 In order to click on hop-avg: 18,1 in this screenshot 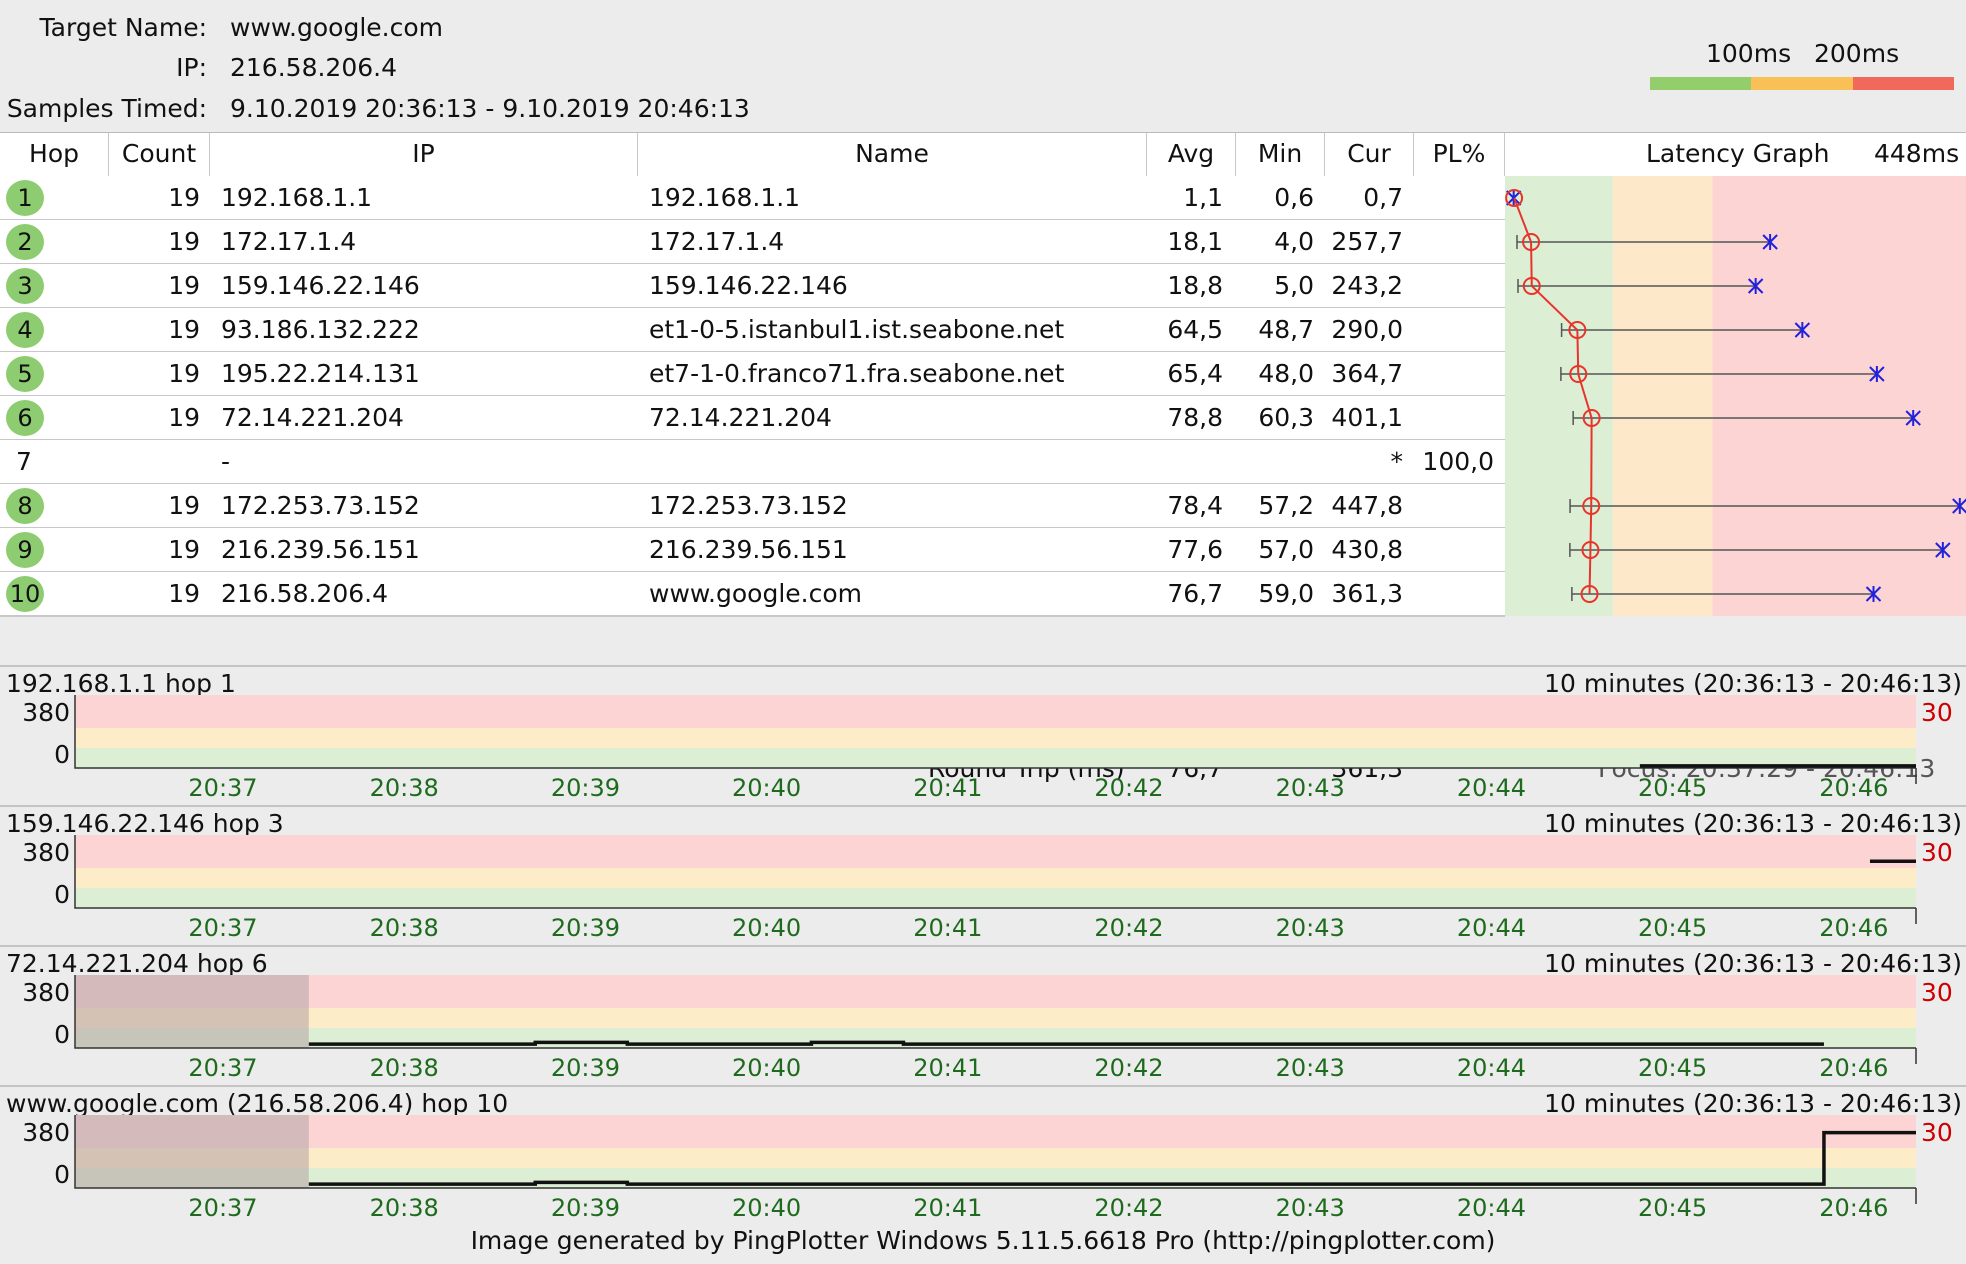, I will do `click(1195, 241)`.